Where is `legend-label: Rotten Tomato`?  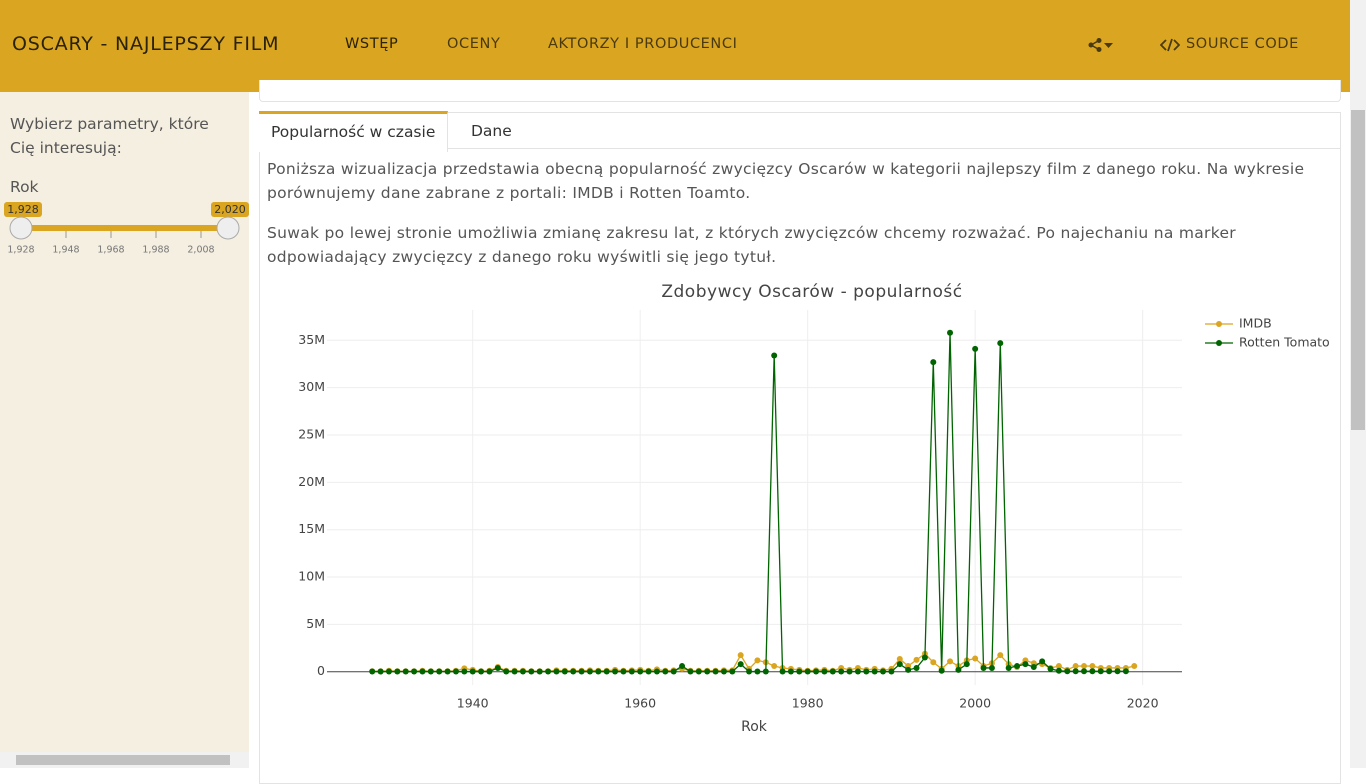
legend-label: Rotten Tomato is located at coordinates (1284, 342).